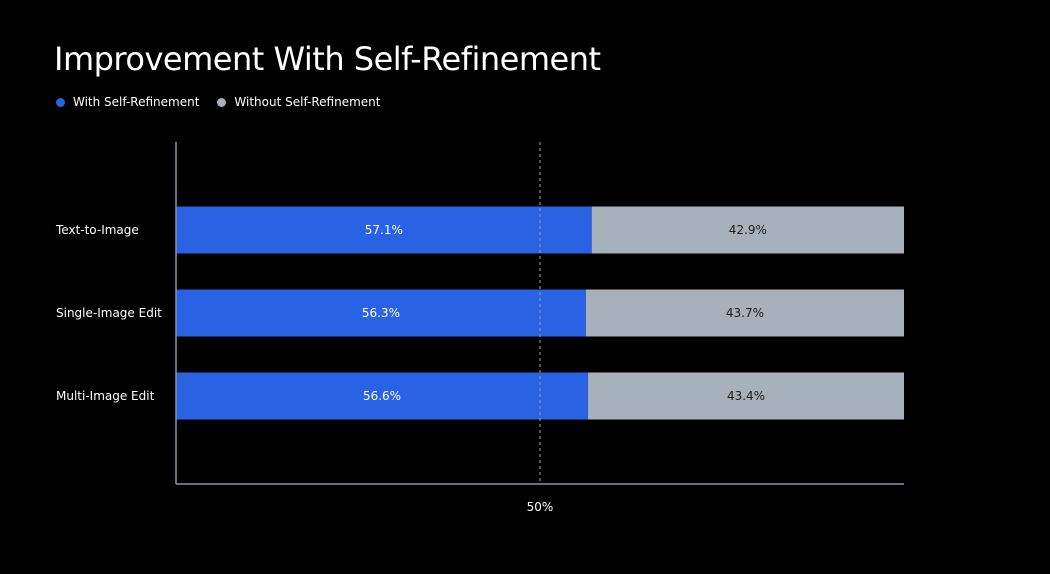 The height and width of the screenshot is (574, 1050). What do you see at coordinates (97, 230) in the screenshot?
I see `category-label: Text-to-Image` at bounding box center [97, 230].